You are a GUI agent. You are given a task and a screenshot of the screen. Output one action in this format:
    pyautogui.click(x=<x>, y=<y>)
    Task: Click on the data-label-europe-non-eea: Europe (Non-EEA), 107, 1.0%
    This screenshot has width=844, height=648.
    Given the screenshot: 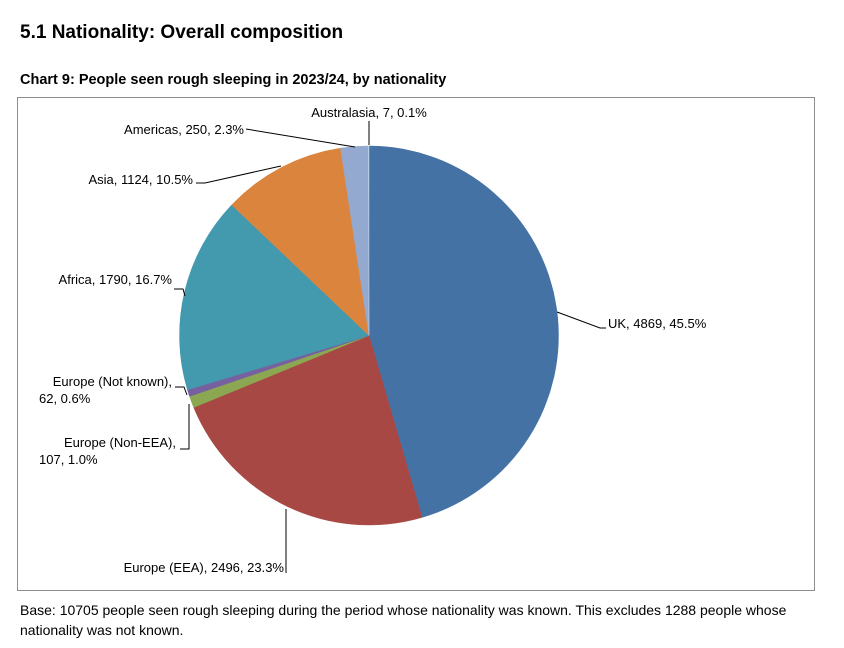 What is the action you would take?
    pyautogui.click(x=107, y=451)
    